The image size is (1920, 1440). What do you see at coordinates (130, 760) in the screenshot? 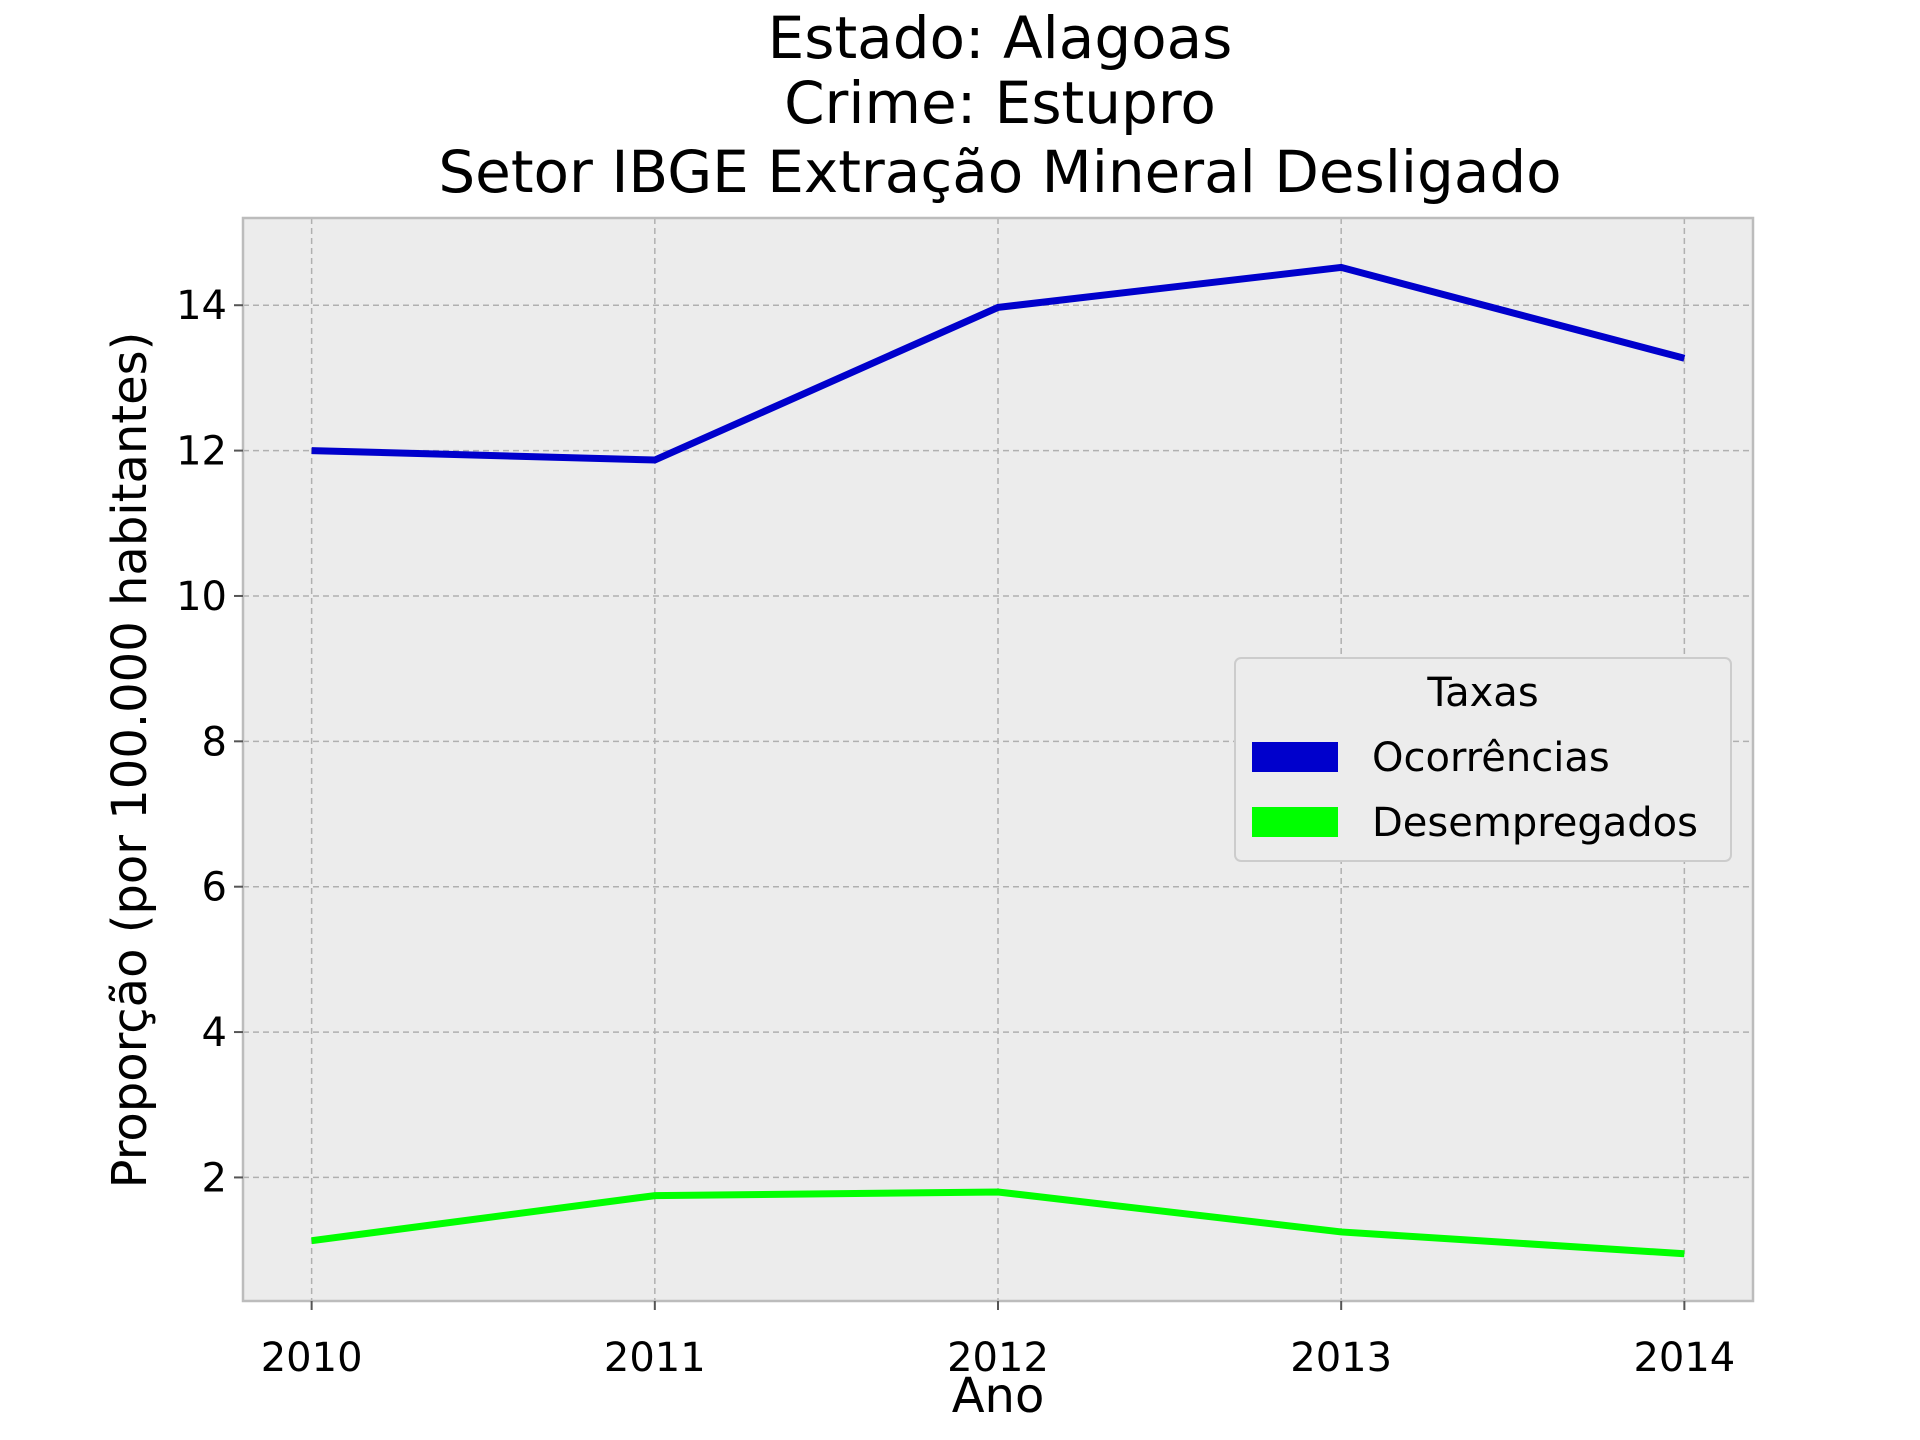
I see `y-axis-label: Proporção (por 100.000 habitantes)` at bounding box center [130, 760].